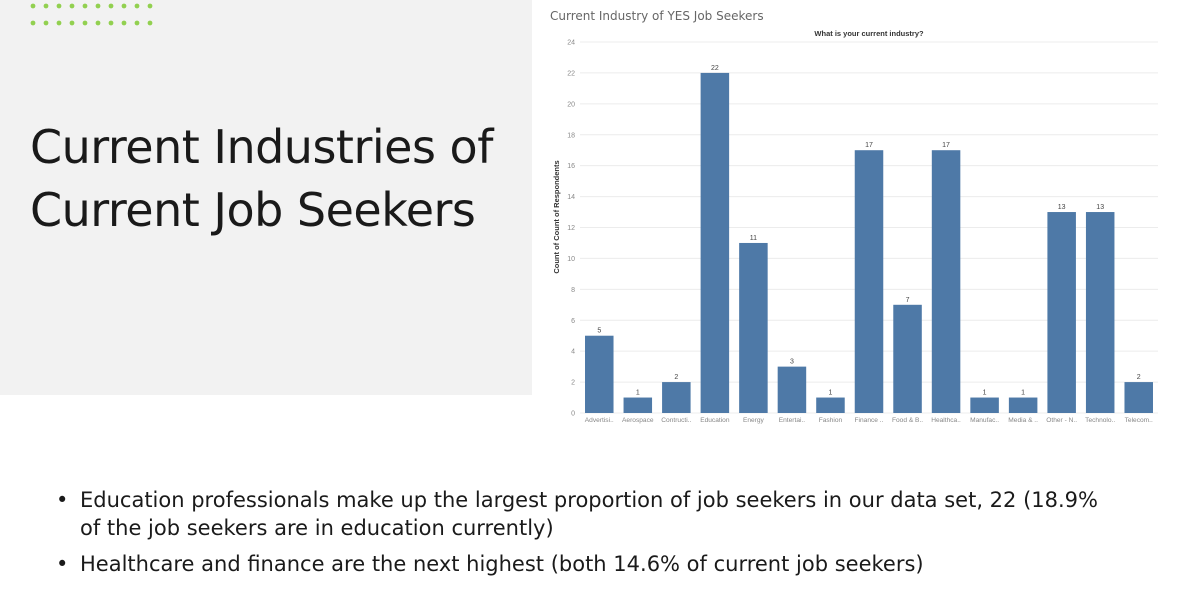 The image size is (1190, 616). I want to click on x-tick-label: Aerospace, so click(638, 420).